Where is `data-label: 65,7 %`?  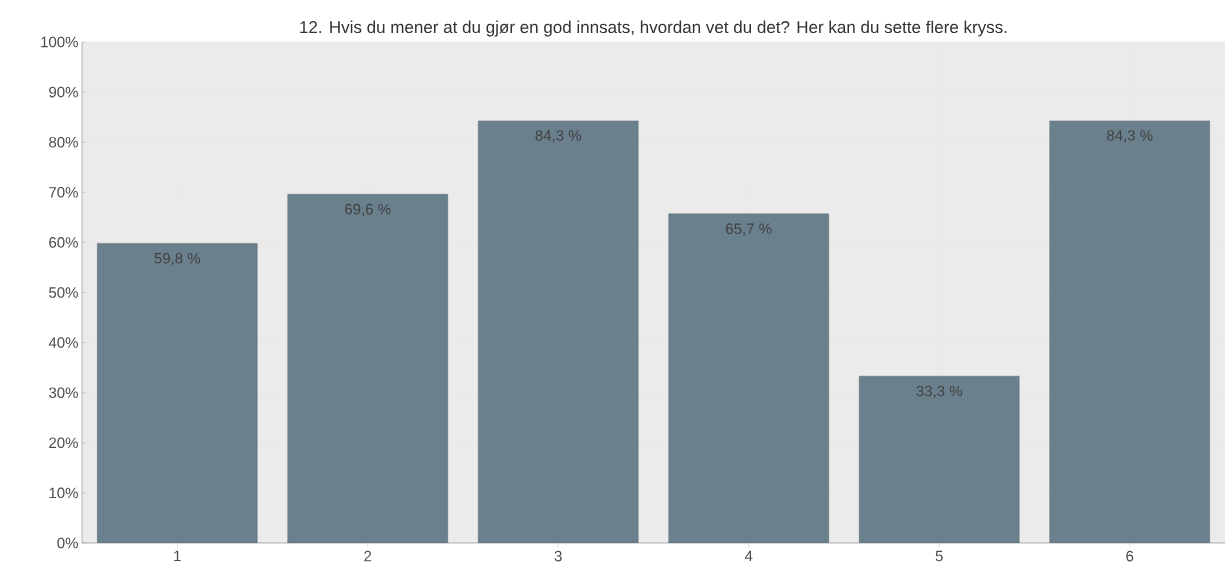 data-label: 65,7 % is located at coordinates (749, 229).